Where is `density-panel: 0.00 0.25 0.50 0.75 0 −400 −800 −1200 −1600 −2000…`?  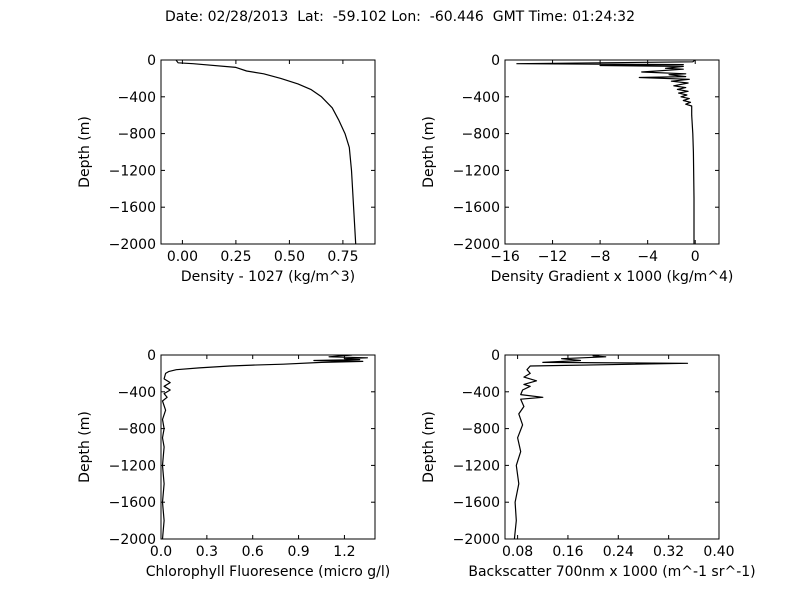
density-panel: 0.00 0.25 0.50 0.75 0 −400 −800 −1200 −1600 −2000… is located at coordinates (226, 169).